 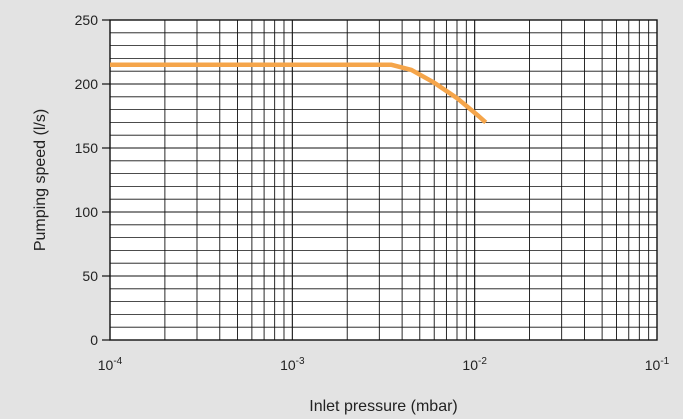 What do you see at coordinates (87, 148) in the screenshot?
I see `y-tick-label: 150` at bounding box center [87, 148].